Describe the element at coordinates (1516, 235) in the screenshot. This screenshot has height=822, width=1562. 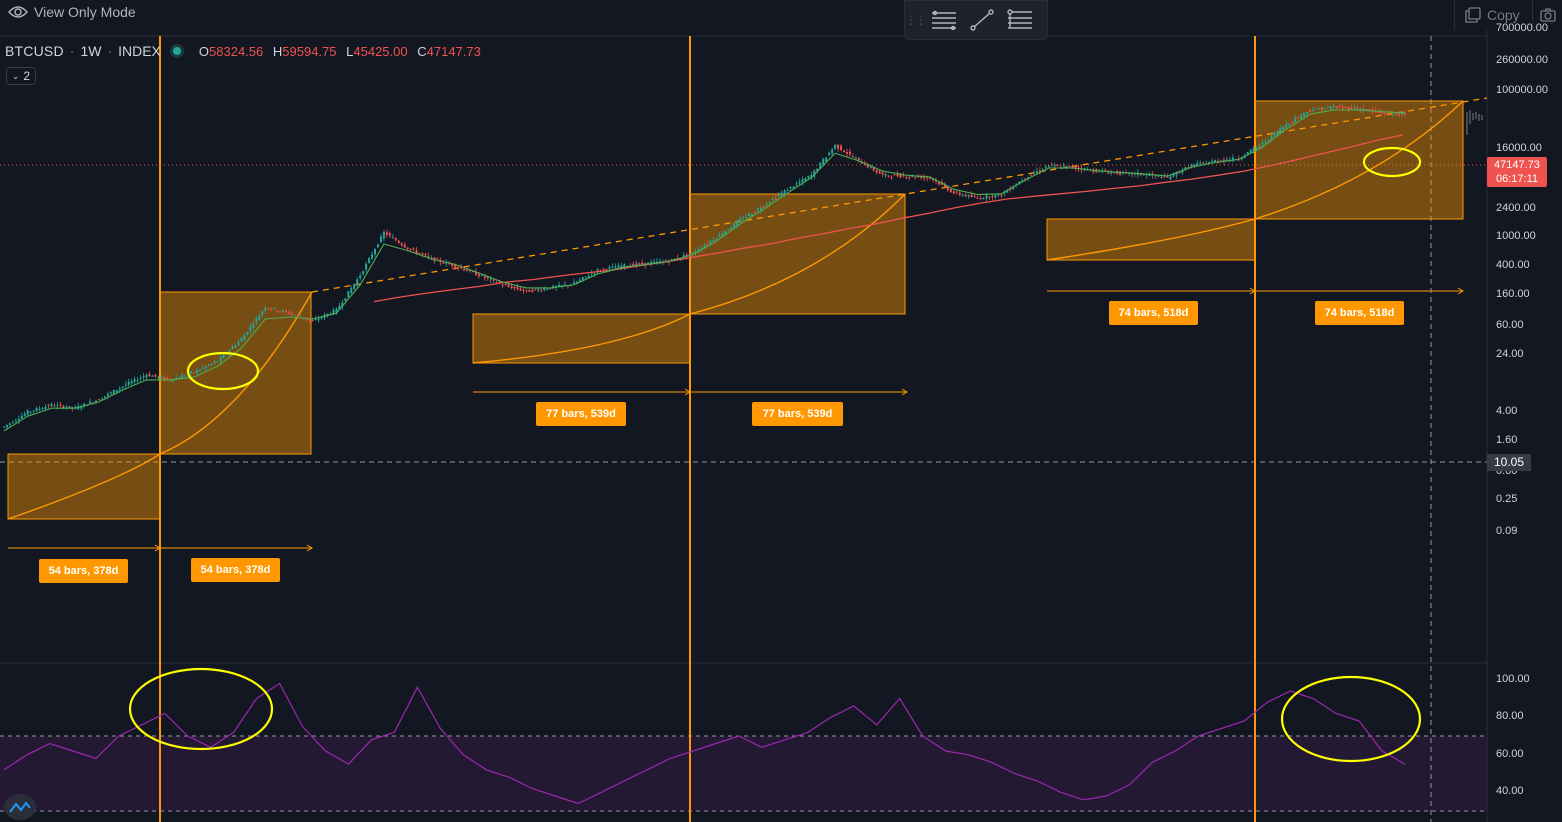
I see `price-axis-tick: 1000.00` at that location.